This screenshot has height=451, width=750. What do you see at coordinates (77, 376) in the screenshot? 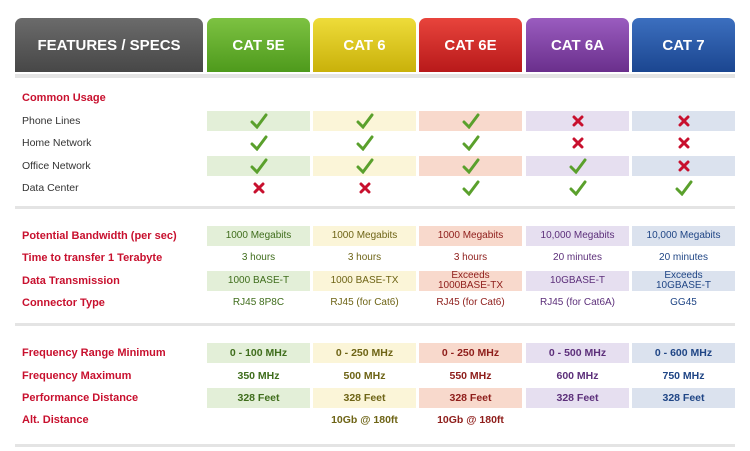
I see `row-label: Frequency Maximum` at bounding box center [77, 376].